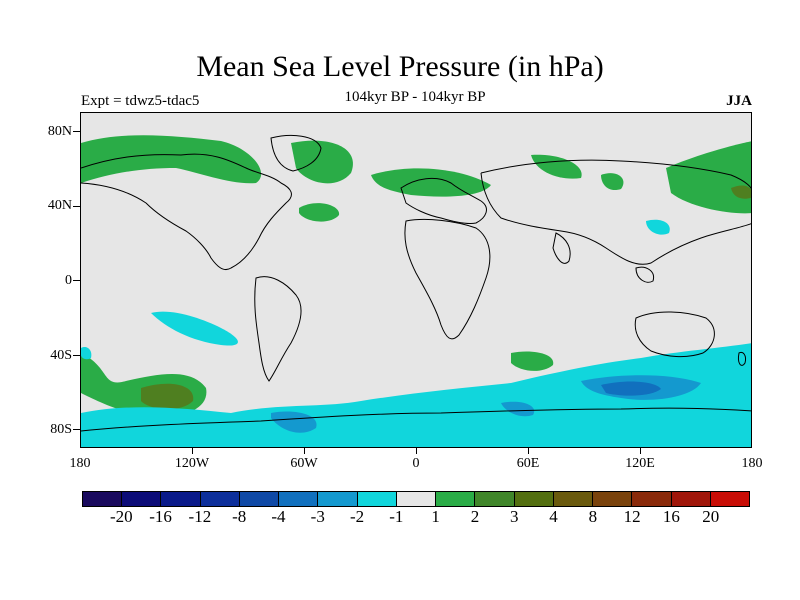  What do you see at coordinates (435, 516) in the screenshot?
I see `colorbar-label: 1` at bounding box center [435, 516].